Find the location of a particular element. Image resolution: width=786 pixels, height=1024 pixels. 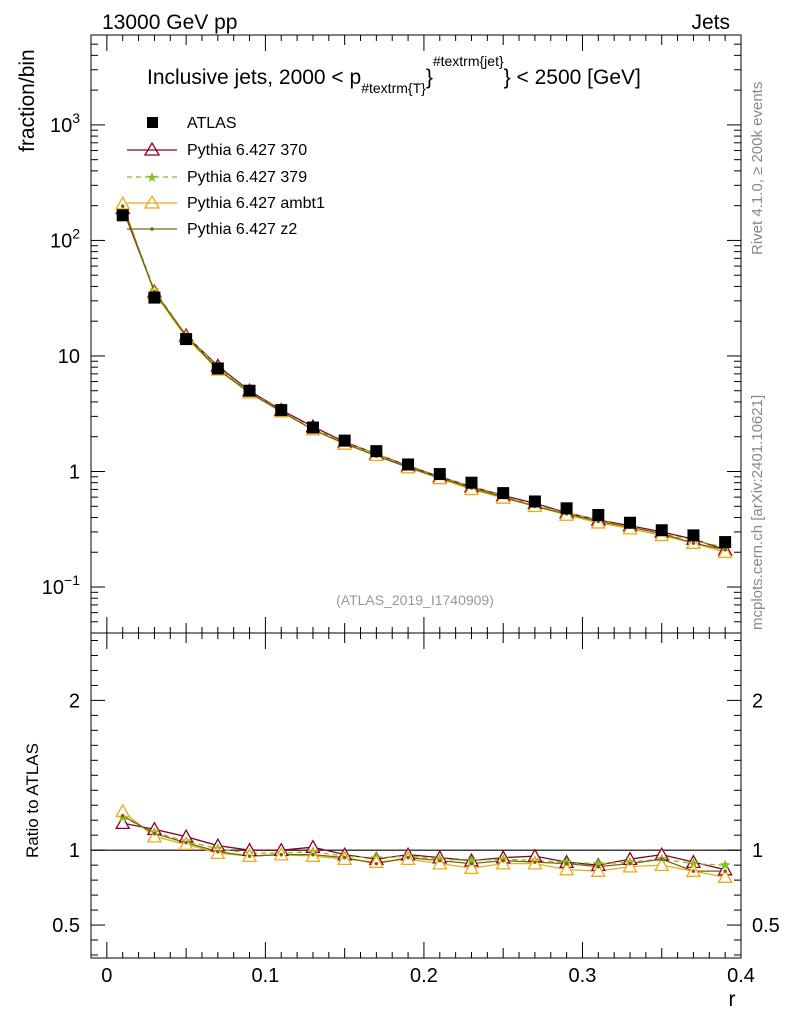

x-axis-label: r is located at coordinates (732, 999).